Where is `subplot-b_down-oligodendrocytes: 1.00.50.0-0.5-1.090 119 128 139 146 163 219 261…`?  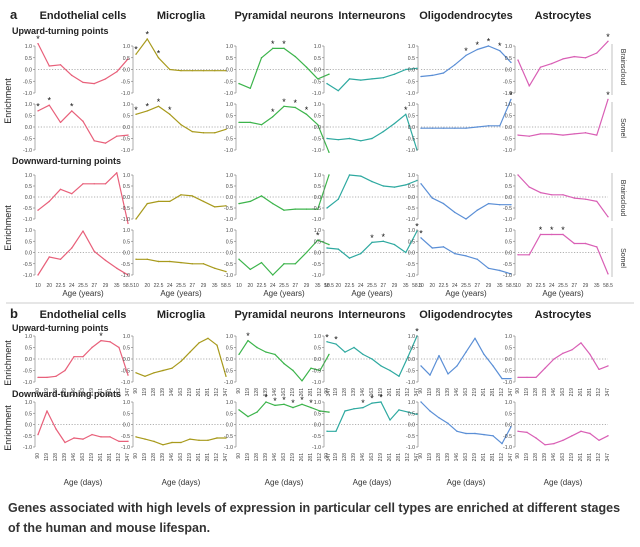
subplot-b_down-oligodendrocytes: 1.00.50.0-0.5-1.090 119 128 139 146 163 219 261… is located at coordinates (460, 430).